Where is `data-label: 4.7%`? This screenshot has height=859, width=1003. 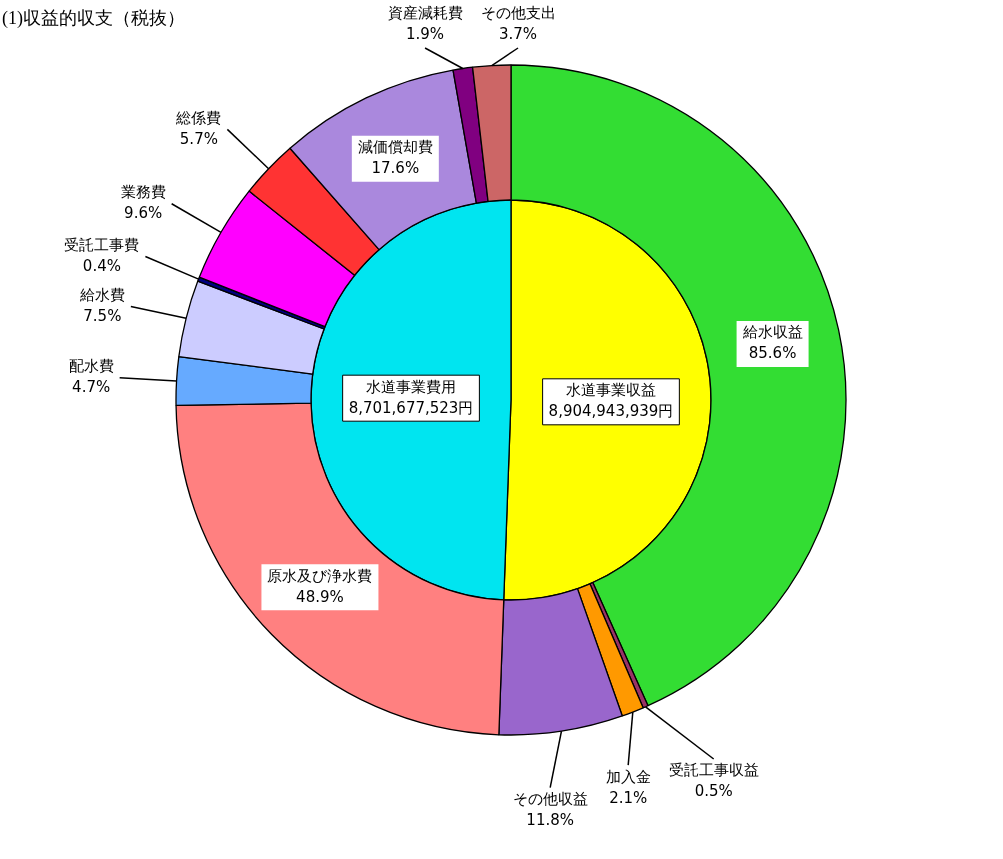
data-label: 4.7% is located at coordinates (91, 387).